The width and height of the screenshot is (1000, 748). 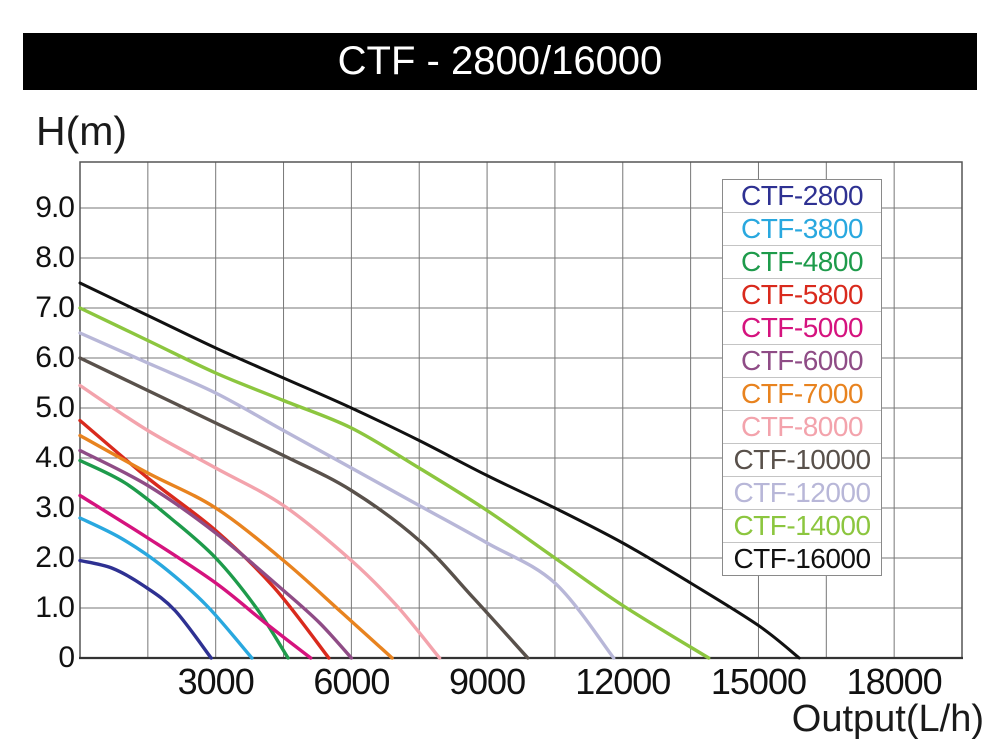 I want to click on y-tick-label: 1.0, so click(x=55, y=607).